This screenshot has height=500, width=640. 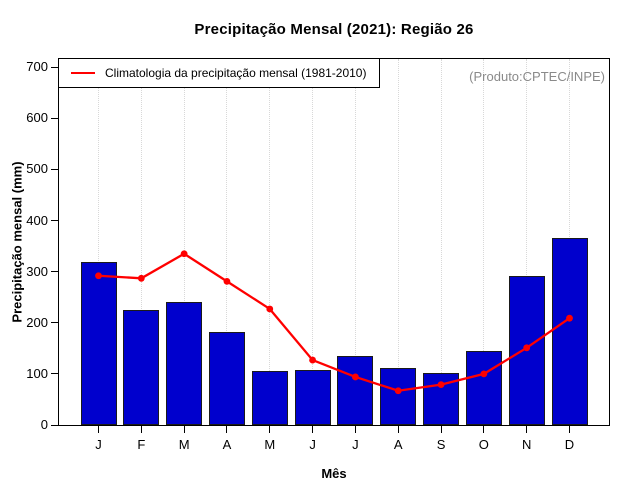 What do you see at coordinates (44, 424) in the screenshot?
I see `y-axis-tick-label: 0` at bounding box center [44, 424].